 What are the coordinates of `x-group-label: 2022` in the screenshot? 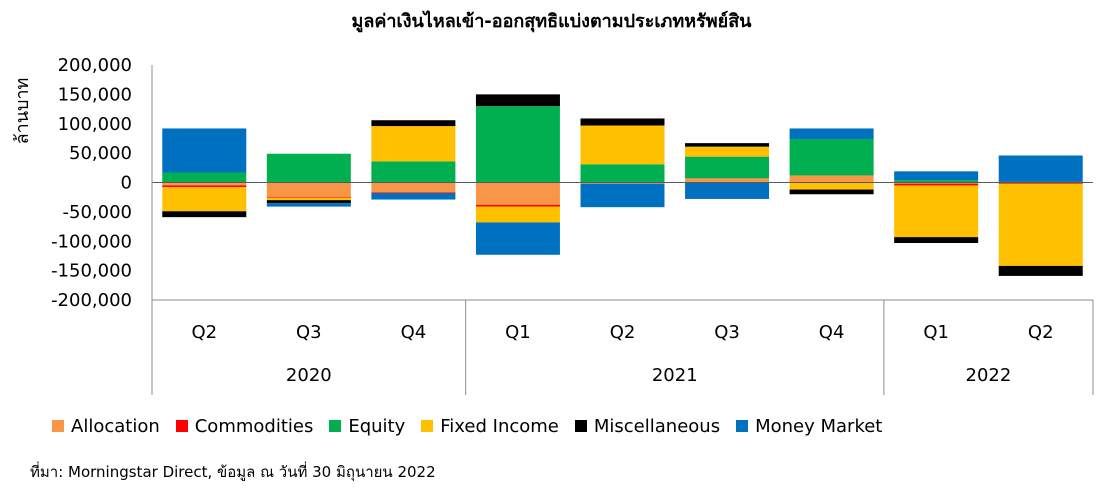 It's located at (989, 375).